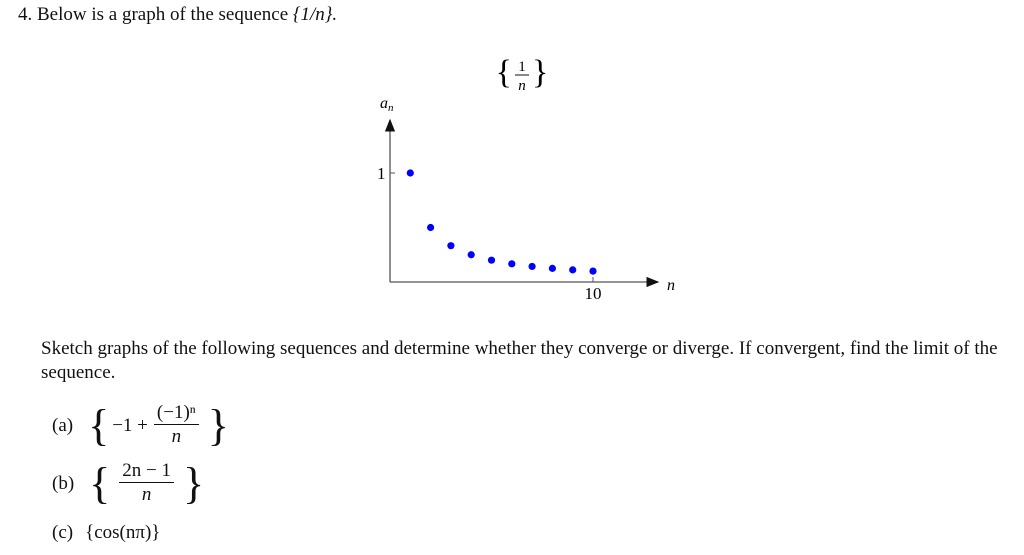 The image size is (1024, 555). I want to click on title-denominator: n, so click(522, 86).